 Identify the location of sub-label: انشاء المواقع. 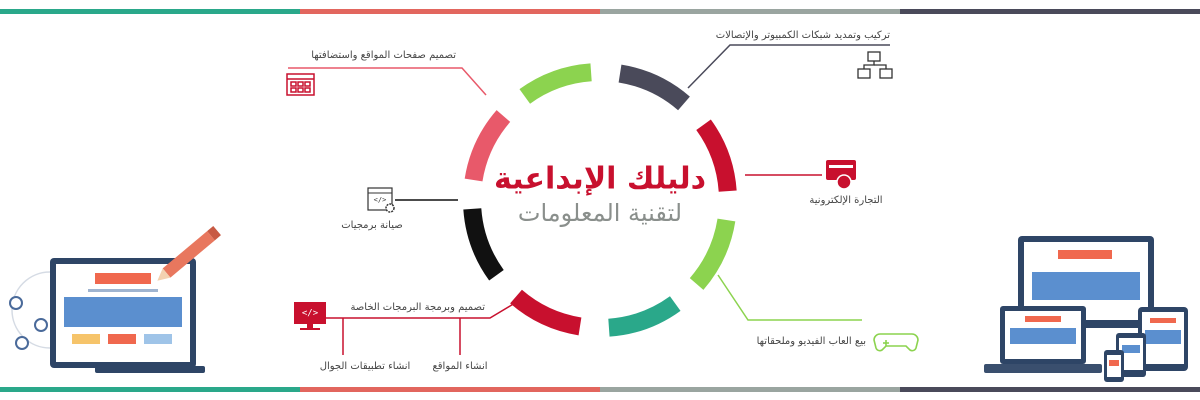
(459, 366).